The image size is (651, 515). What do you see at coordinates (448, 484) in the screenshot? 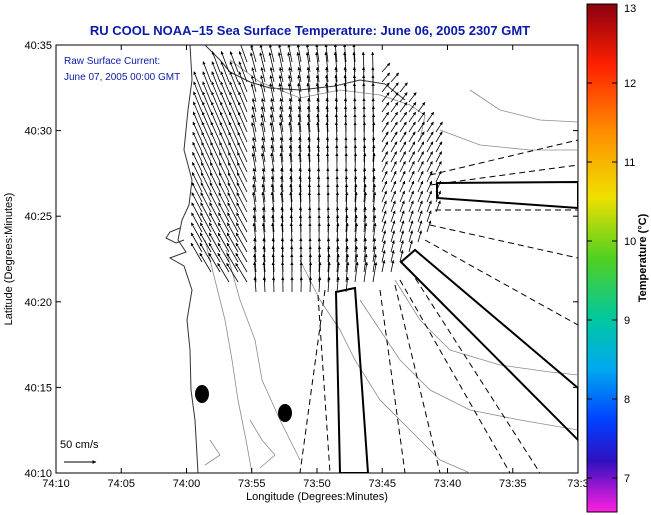
I see `x-tick-label: 73:40` at bounding box center [448, 484].